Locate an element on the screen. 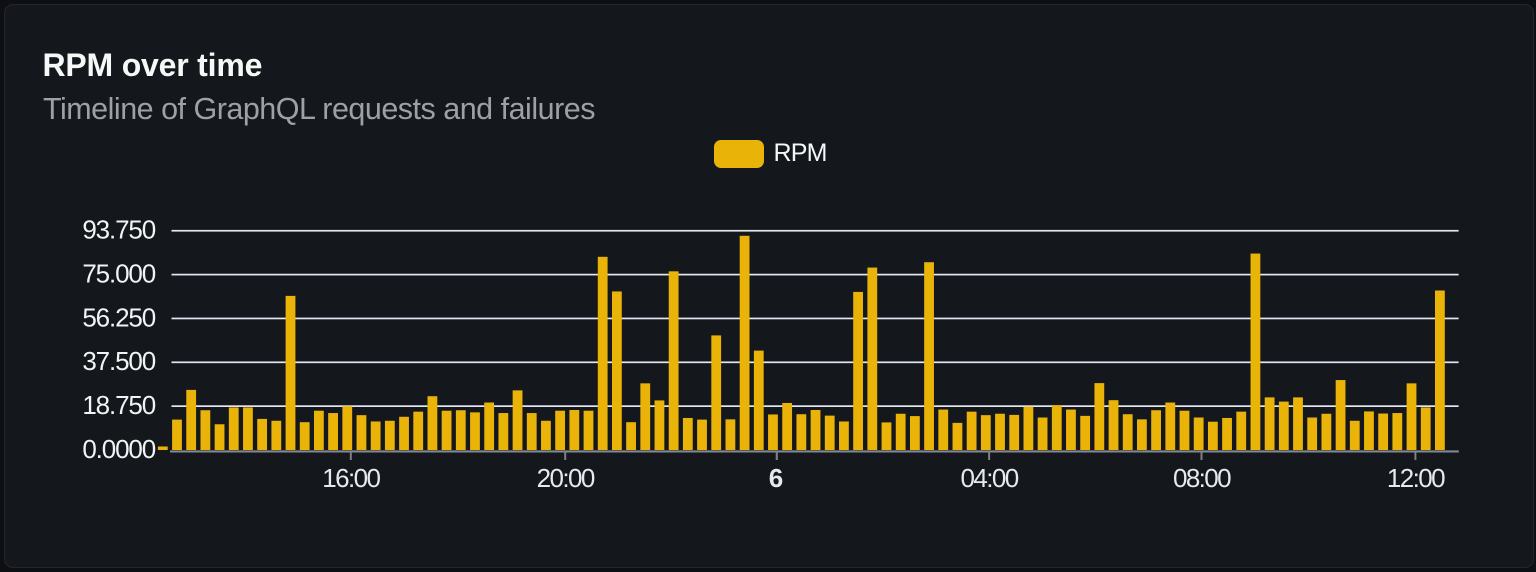  svg-text: 20:00 is located at coordinates (566, 478).